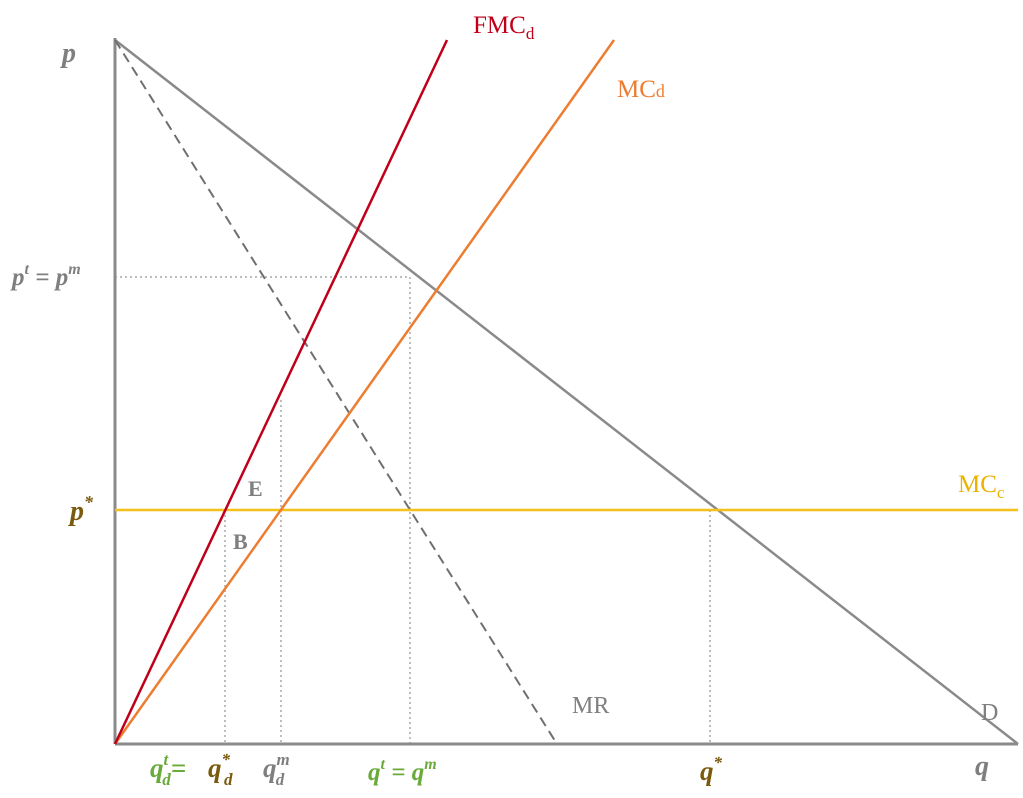  Describe the element at coordinates (45, 276) in the screenshot. I see `pt-equals-pm-label: pt = pm` at that location.